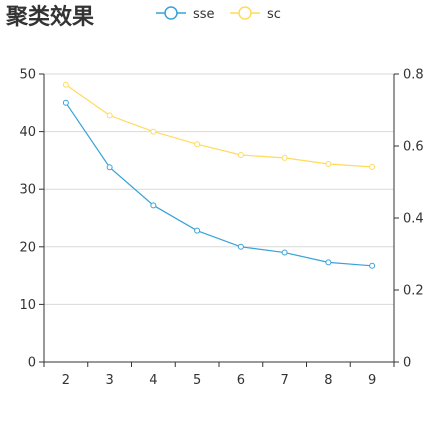 This screenshot has height=437, width=437. Describe the element at coordinates (372, 380) in the screenshot. I see `x-tick-label: 9` at that location.